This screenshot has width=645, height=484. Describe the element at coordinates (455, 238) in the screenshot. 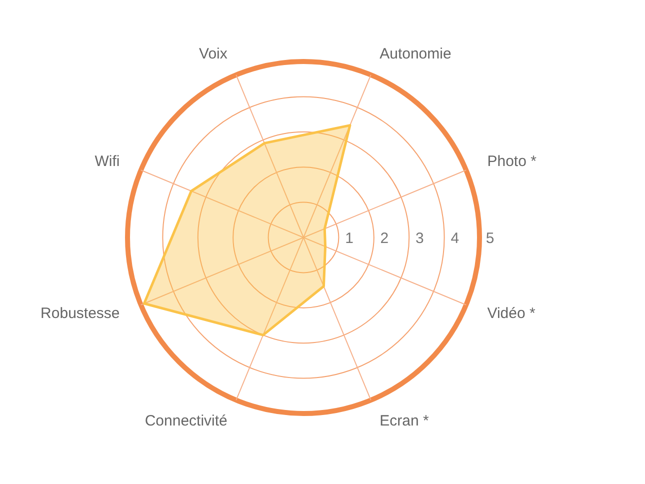

I see `y-tick-label: 4` at that location.